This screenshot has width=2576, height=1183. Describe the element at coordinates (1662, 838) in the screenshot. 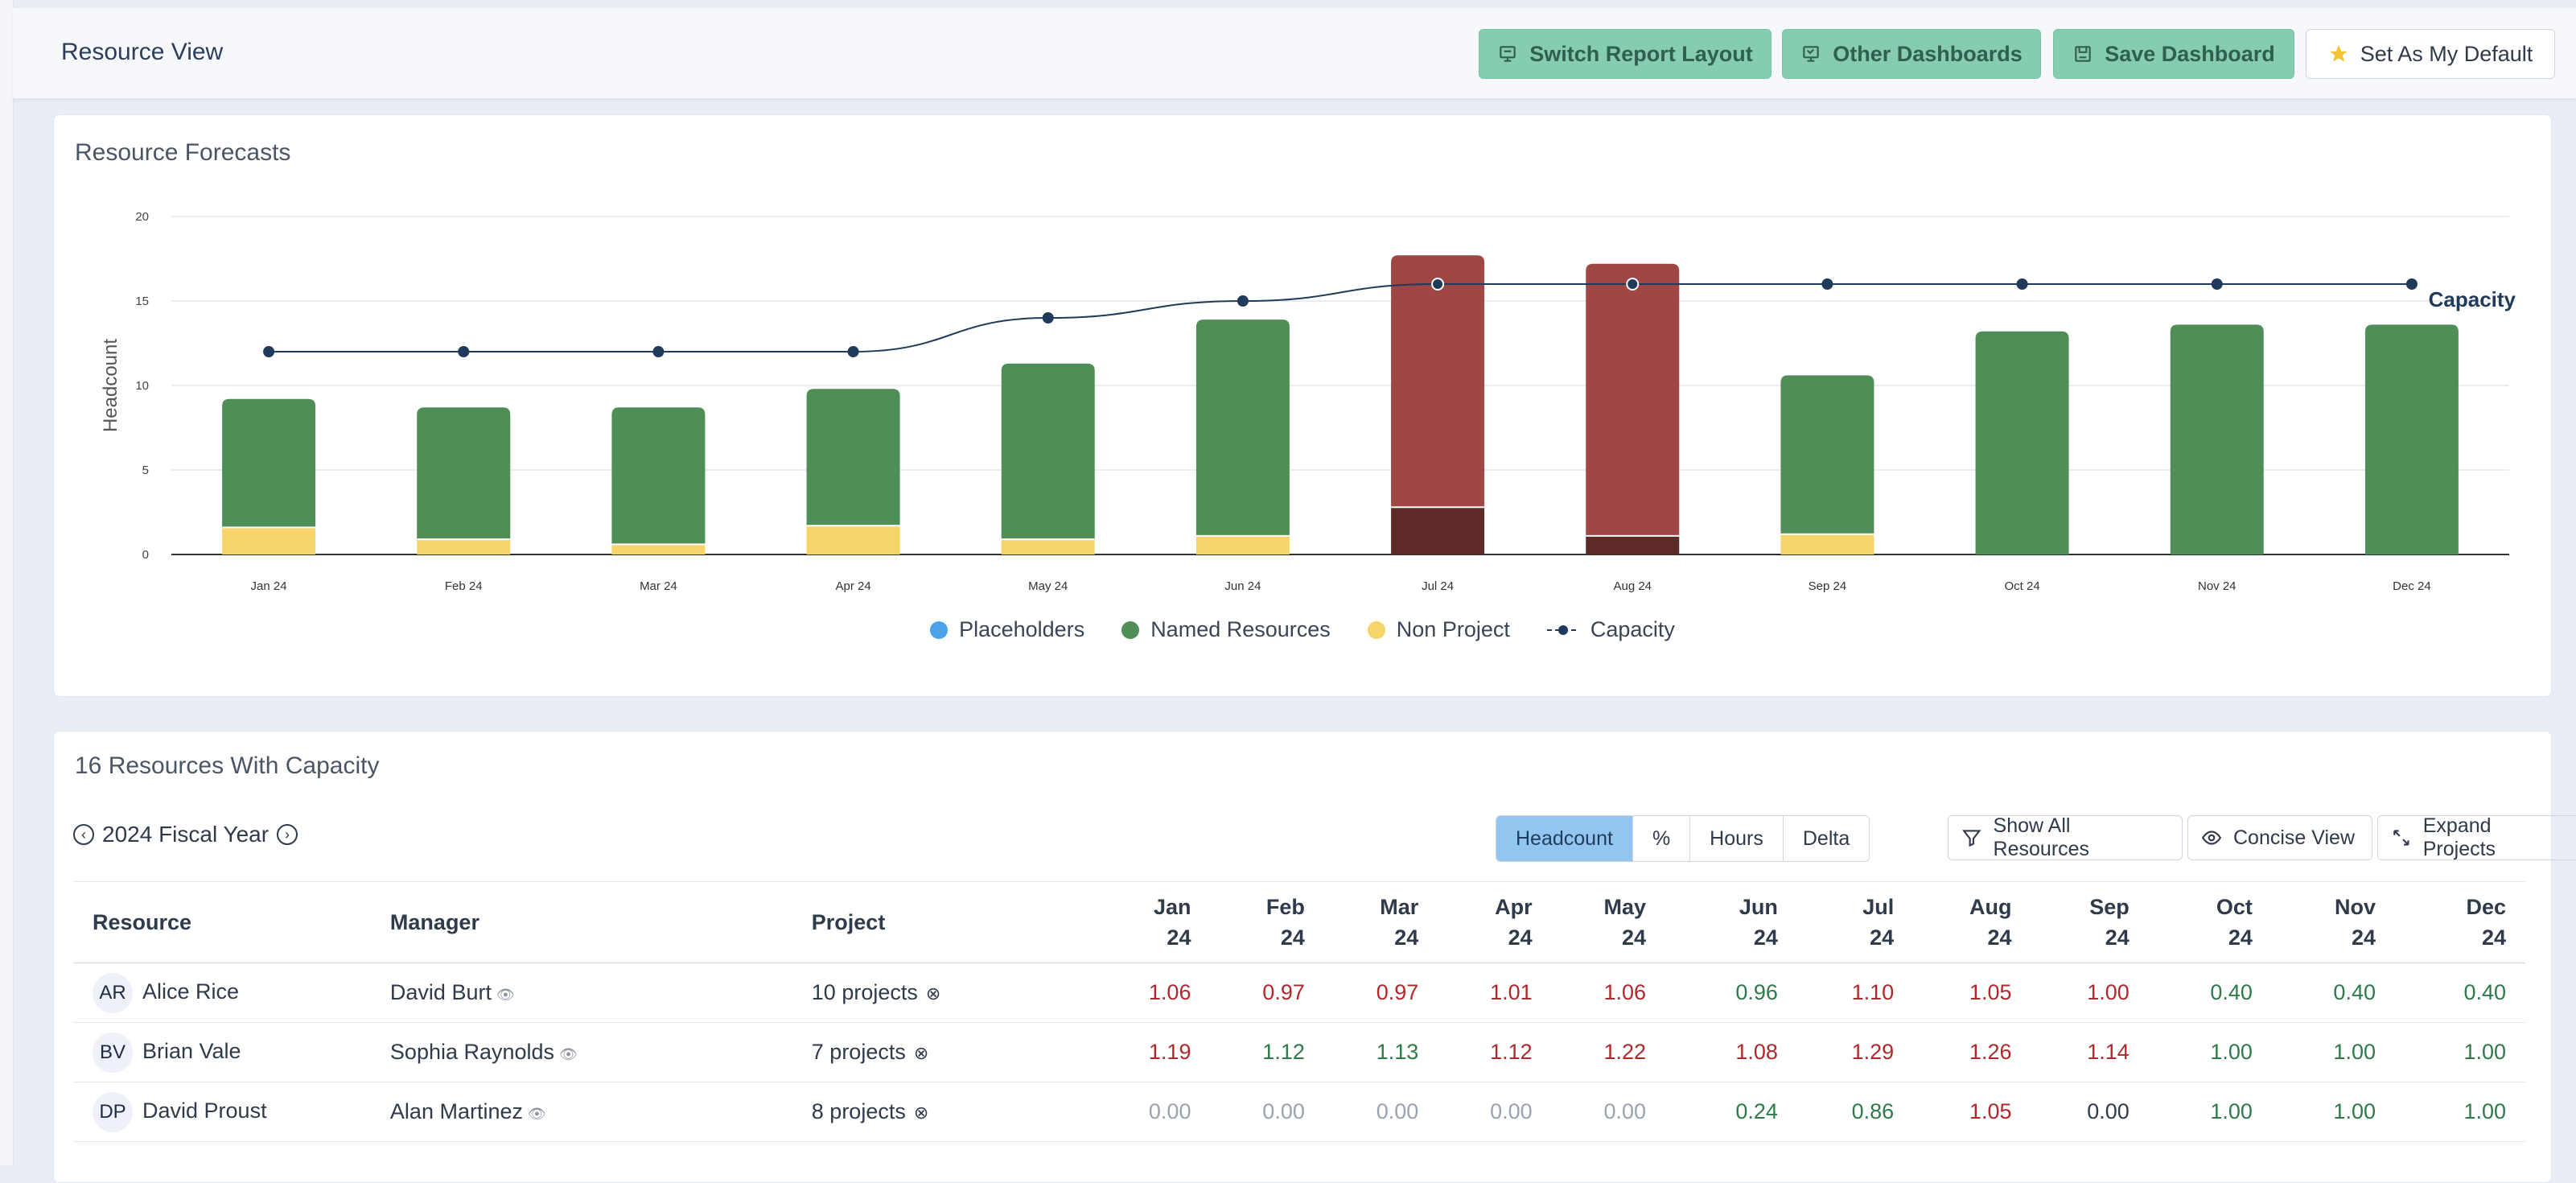

I see `tab-percent: %` at that location.